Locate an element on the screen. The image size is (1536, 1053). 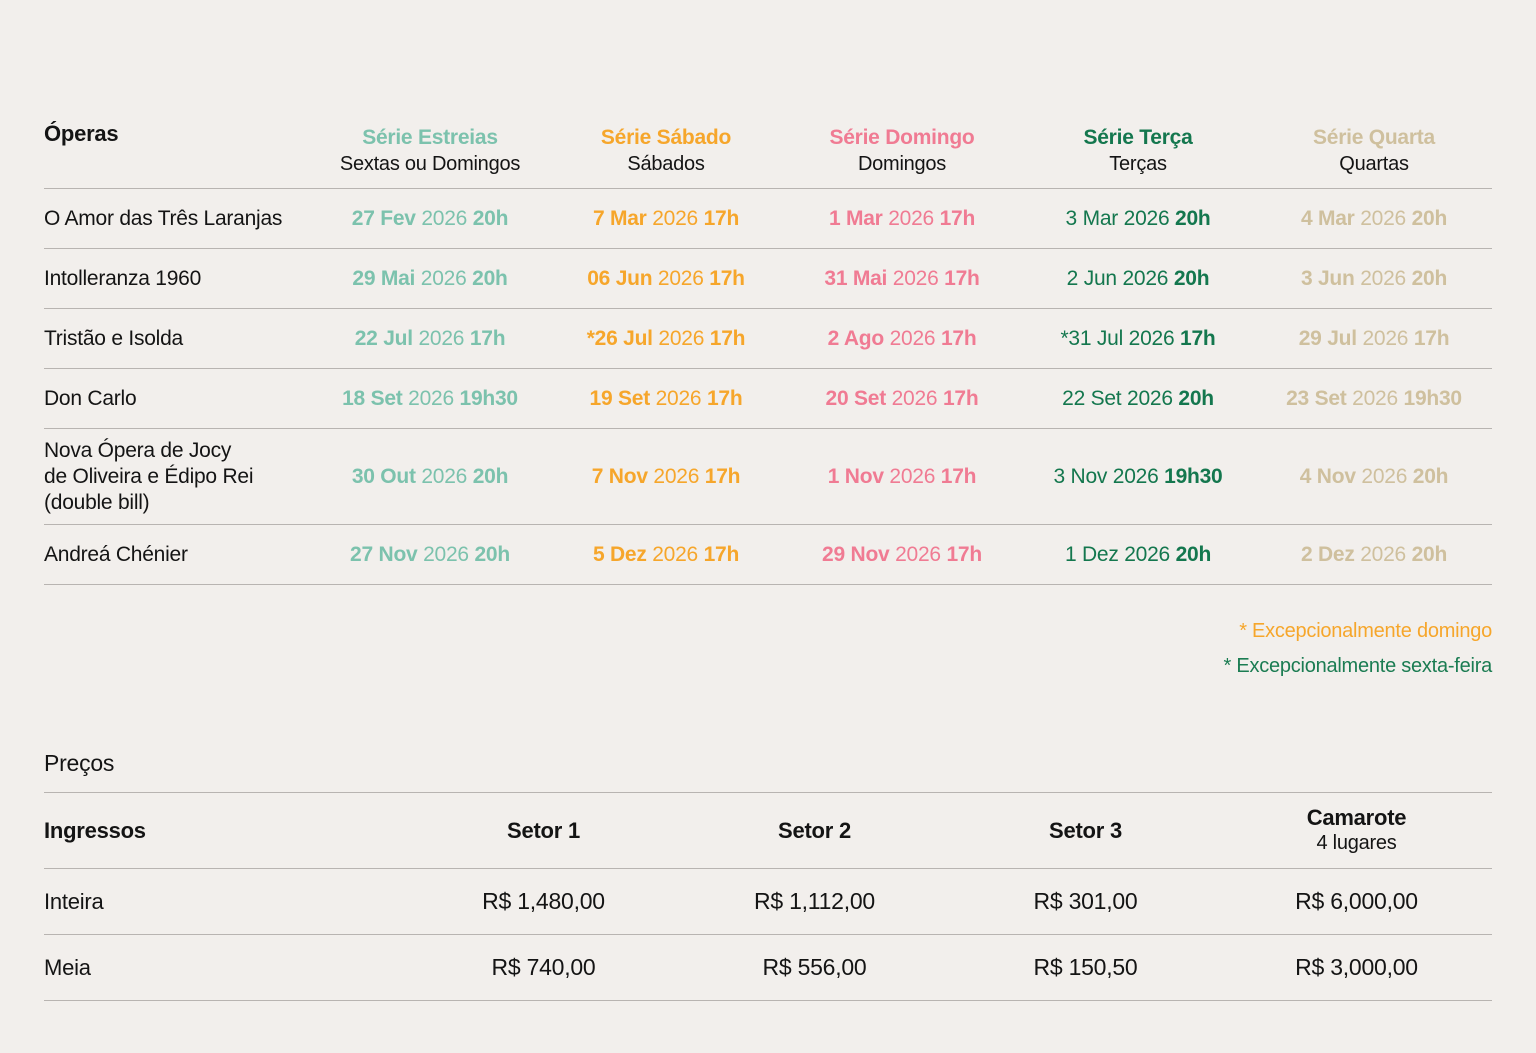
price-value: R$ 6,000,00 is located at coordinates (1356, 901).